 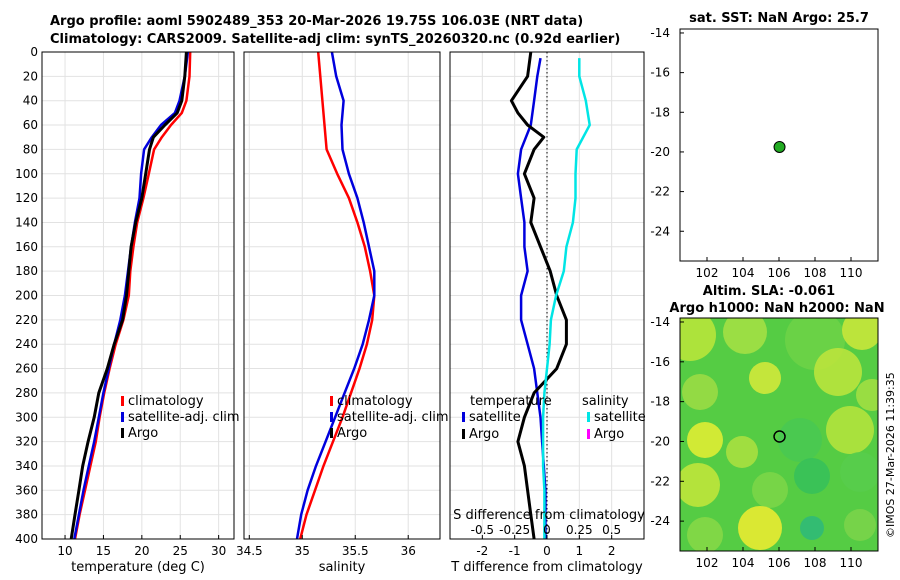 What do you see at coordinates (612, 551) in the screenshot?
I see `difference-xtick-label: 2` at bounding box center [612, 551].